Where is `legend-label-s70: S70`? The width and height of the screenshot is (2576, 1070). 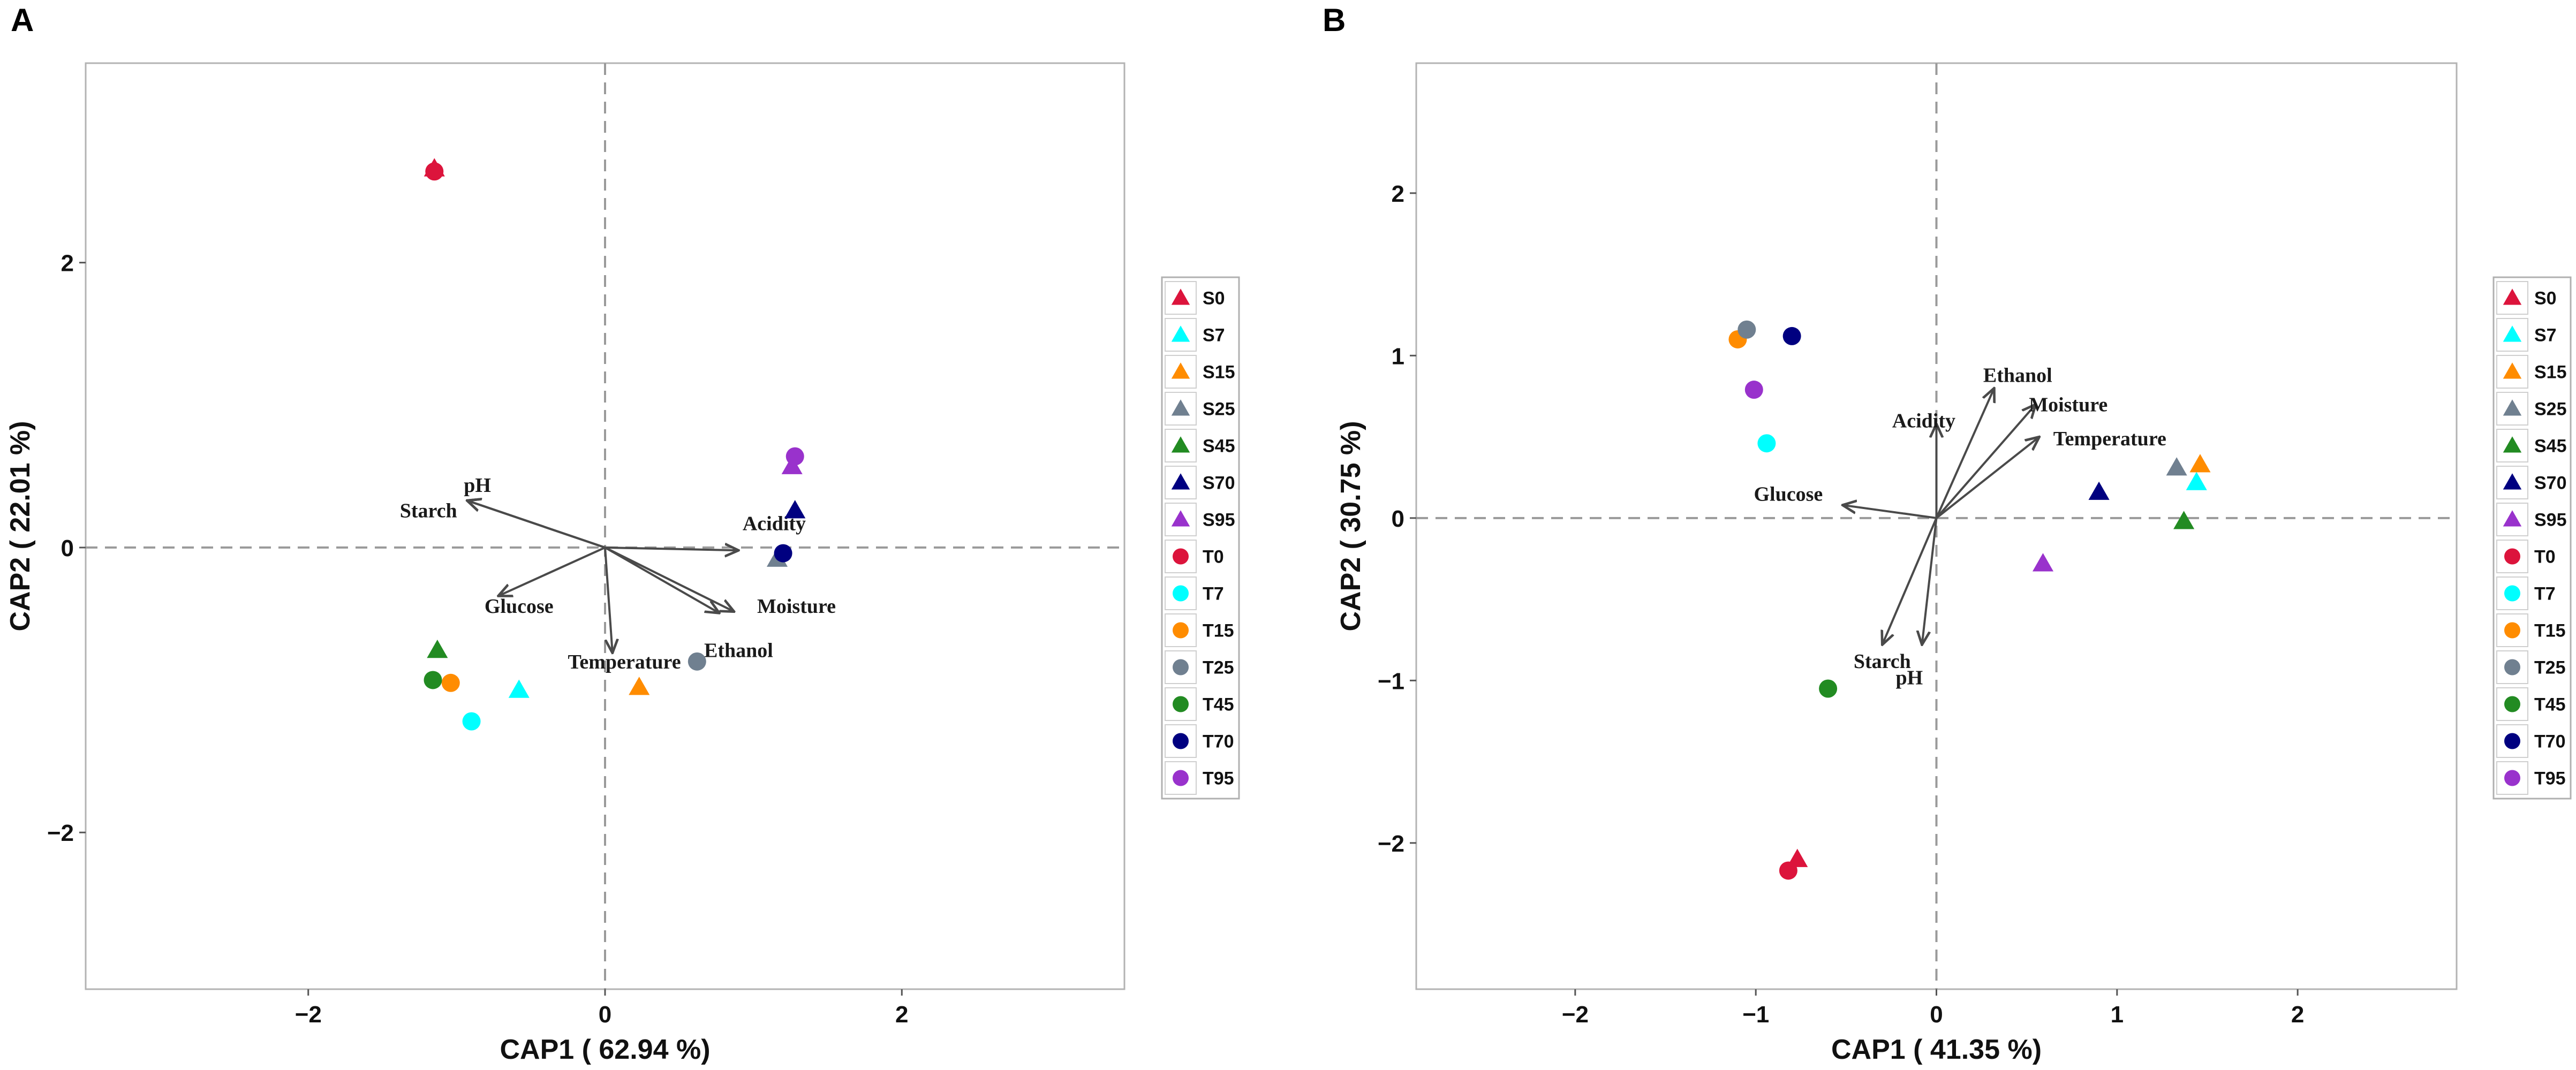 legend-label-s70: S70 is located at coordinates (2550, 483).